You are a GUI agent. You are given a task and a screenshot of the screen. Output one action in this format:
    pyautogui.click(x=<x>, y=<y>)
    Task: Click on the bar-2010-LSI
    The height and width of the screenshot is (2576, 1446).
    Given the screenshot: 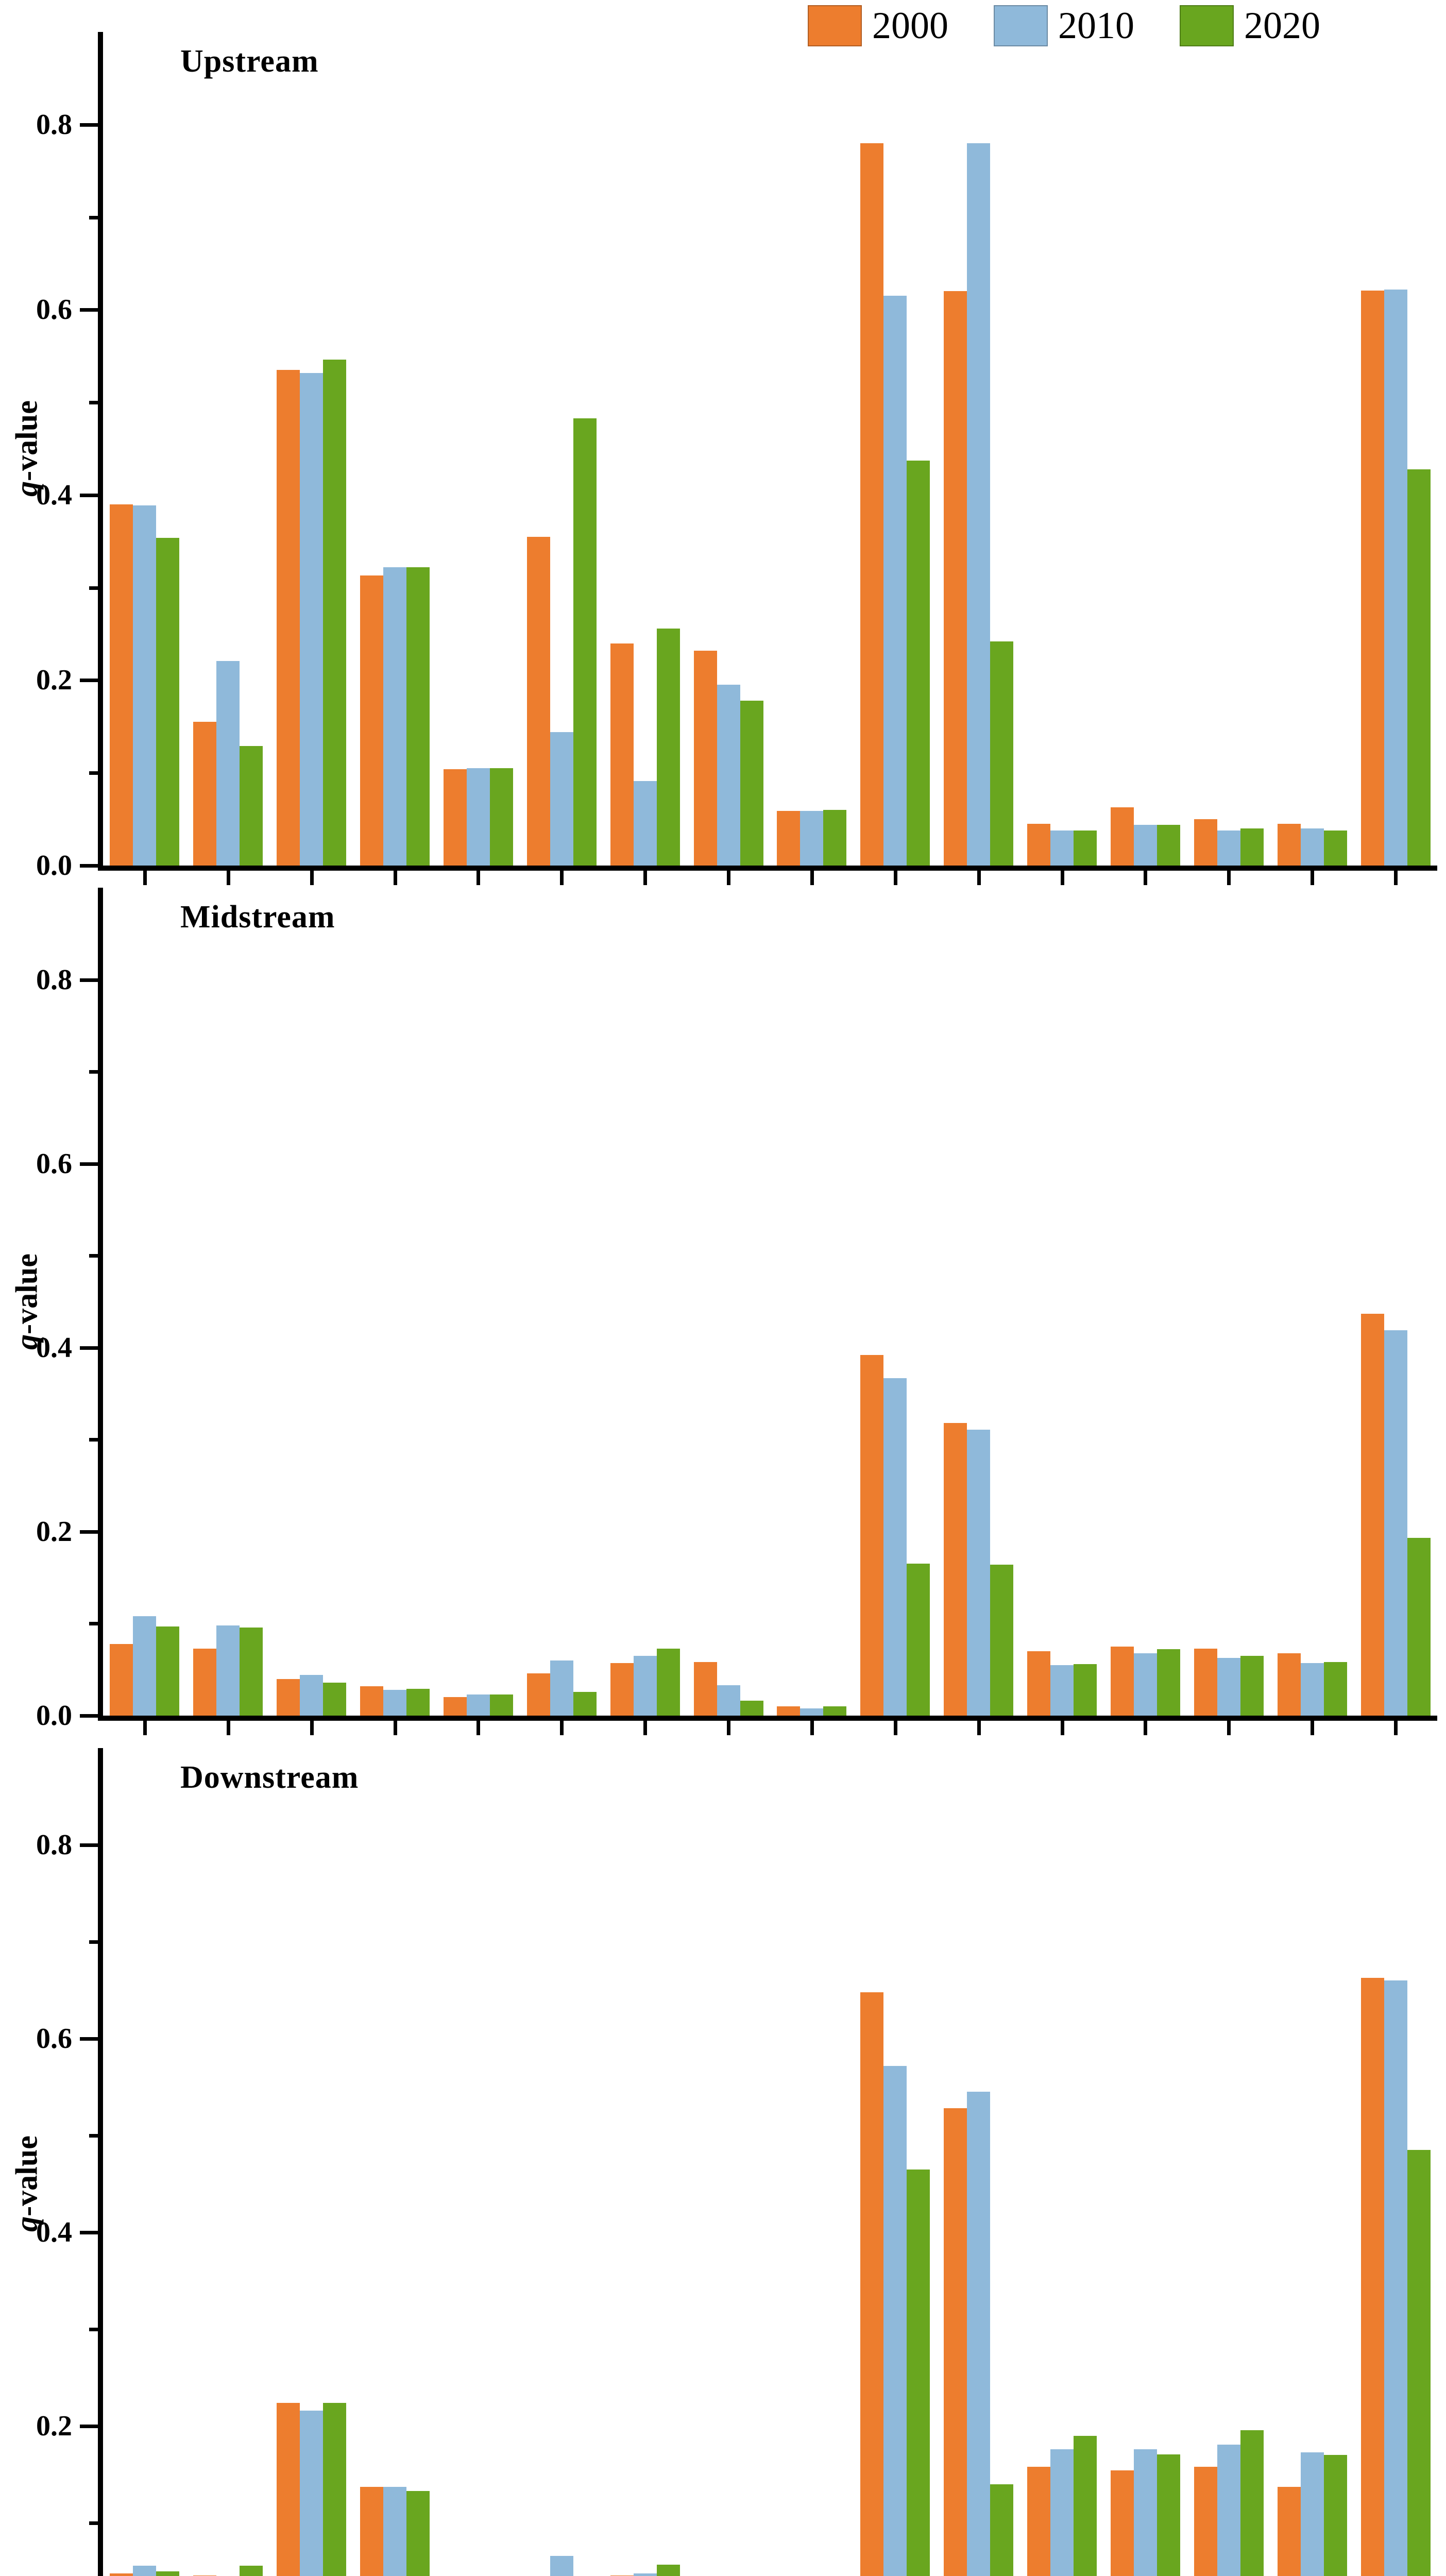 What is the action you would take?
    pyautogui.click(x=1312, y=847)
    